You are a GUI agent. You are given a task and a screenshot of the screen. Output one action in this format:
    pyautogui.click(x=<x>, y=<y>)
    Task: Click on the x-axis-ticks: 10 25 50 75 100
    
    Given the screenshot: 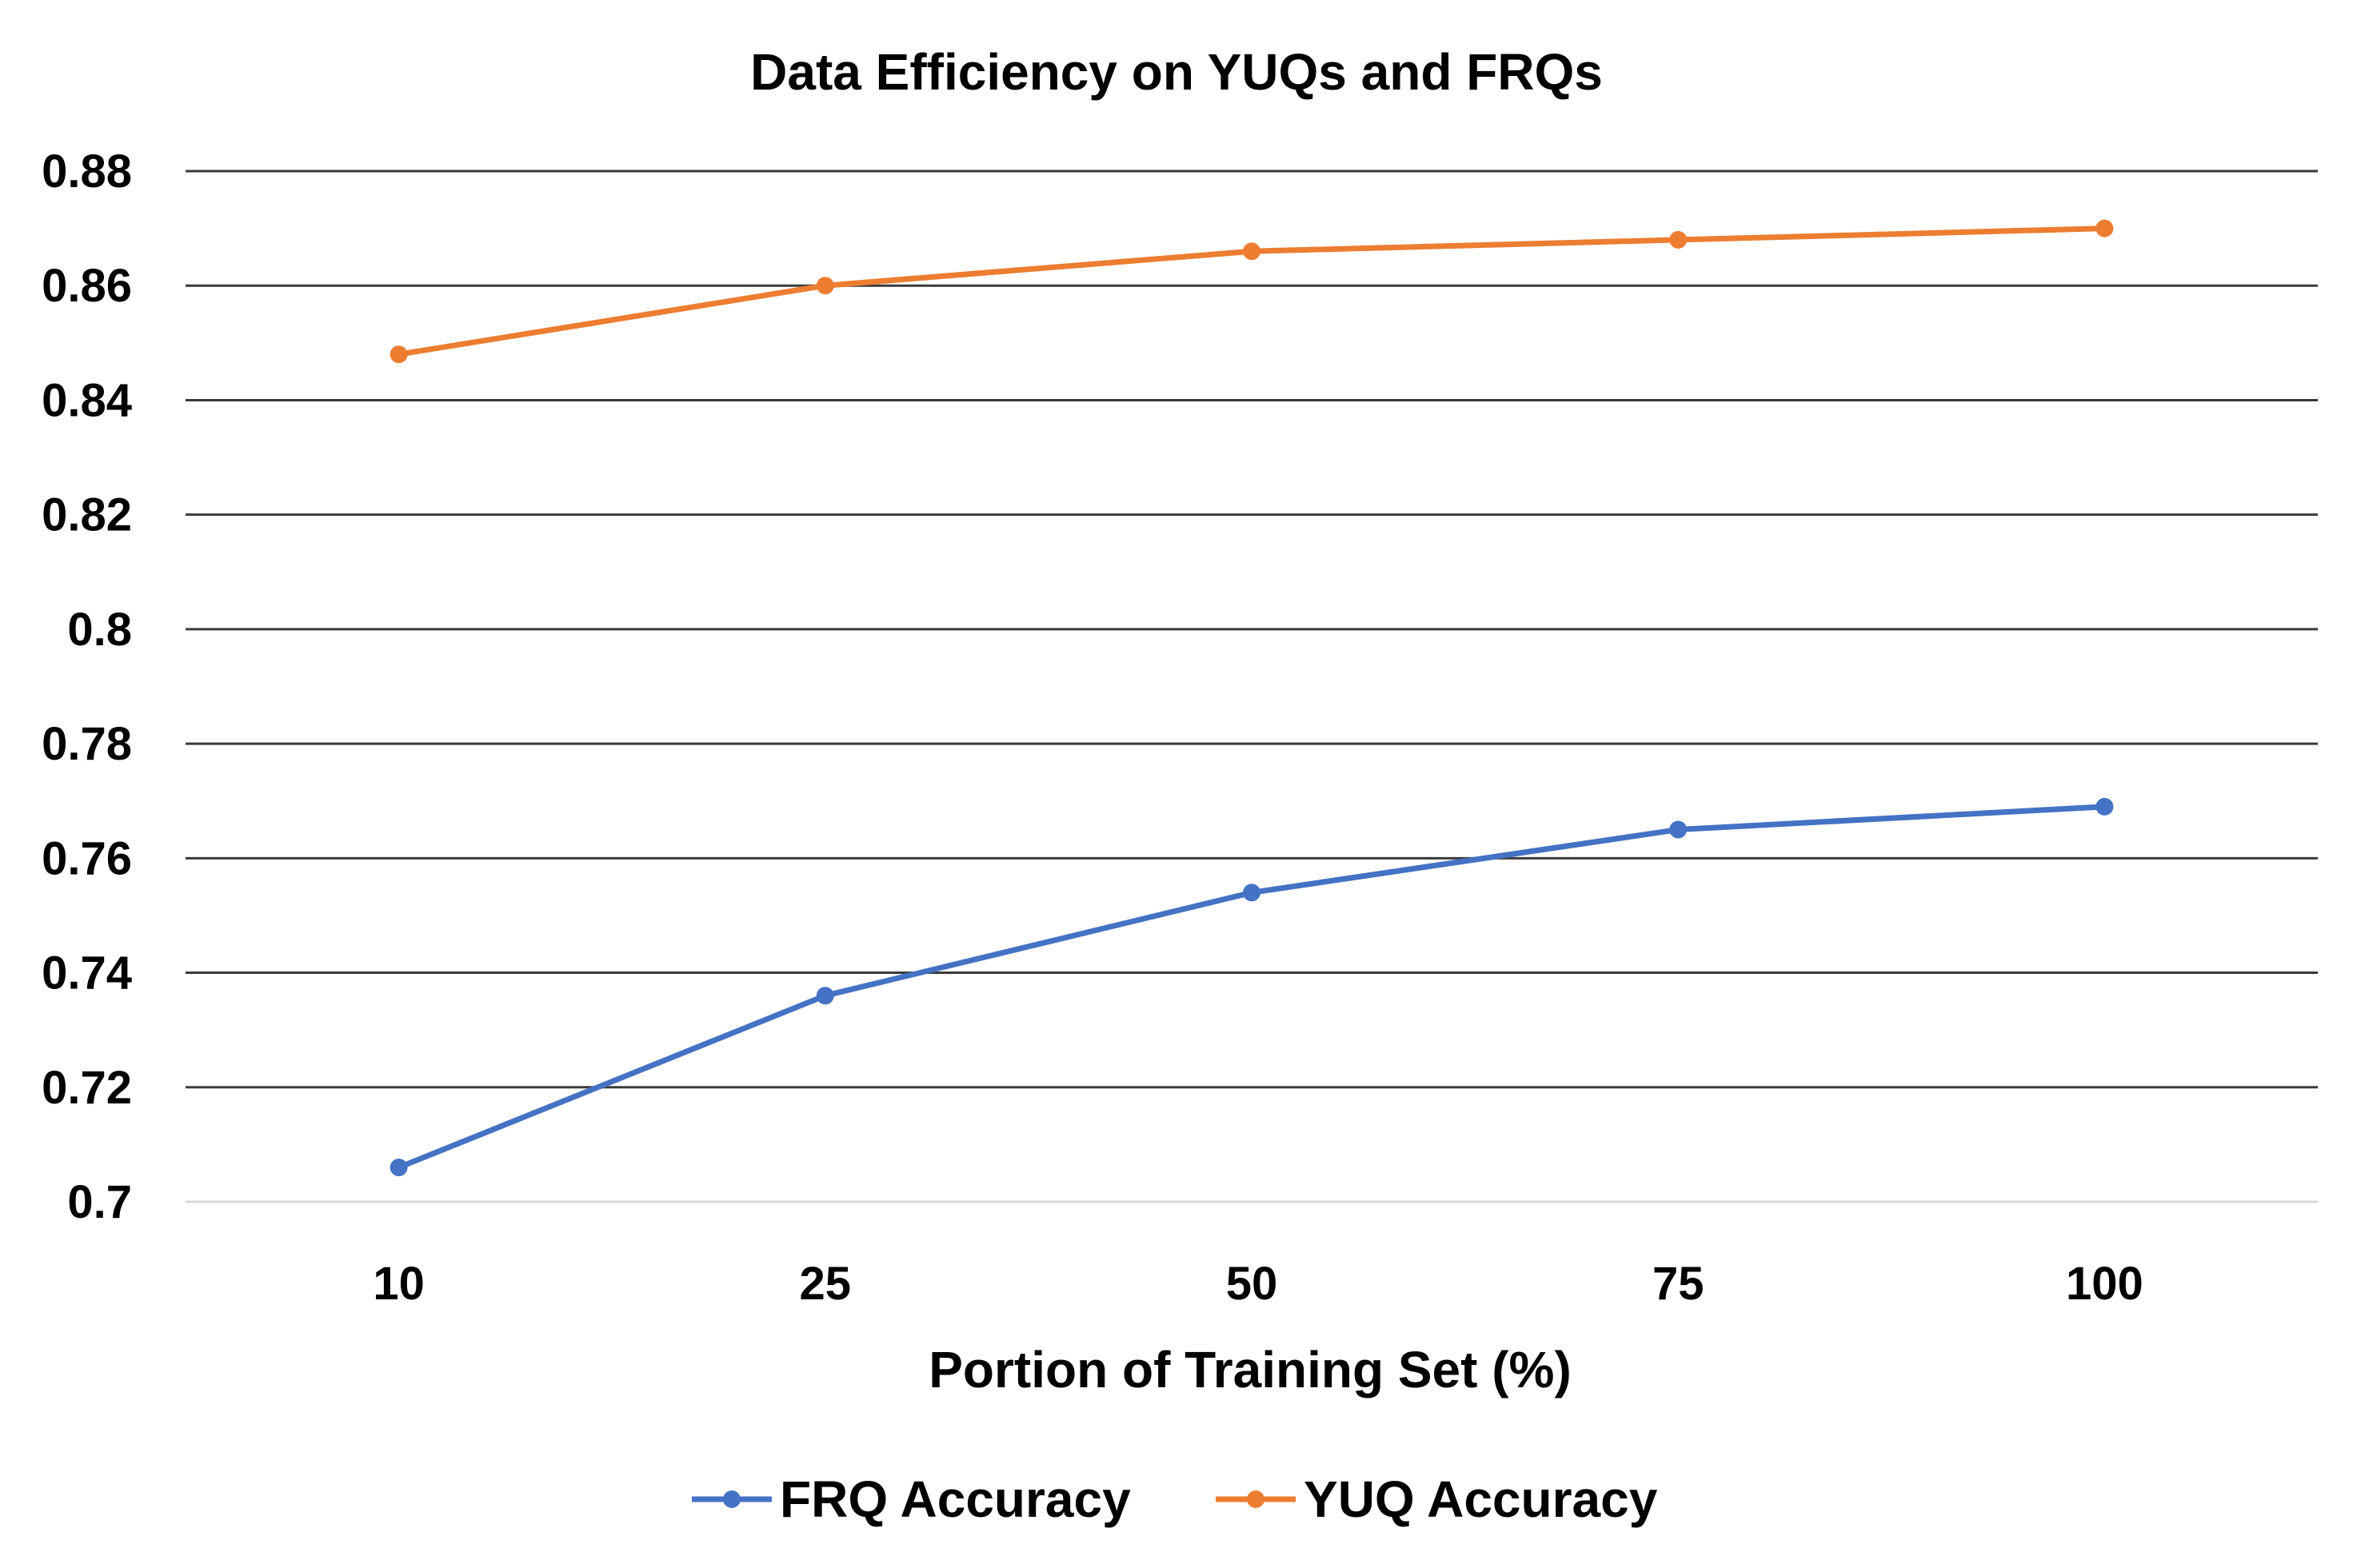 What is the action you would take?
    pyautogui.click(x=1258, y=1284)
    